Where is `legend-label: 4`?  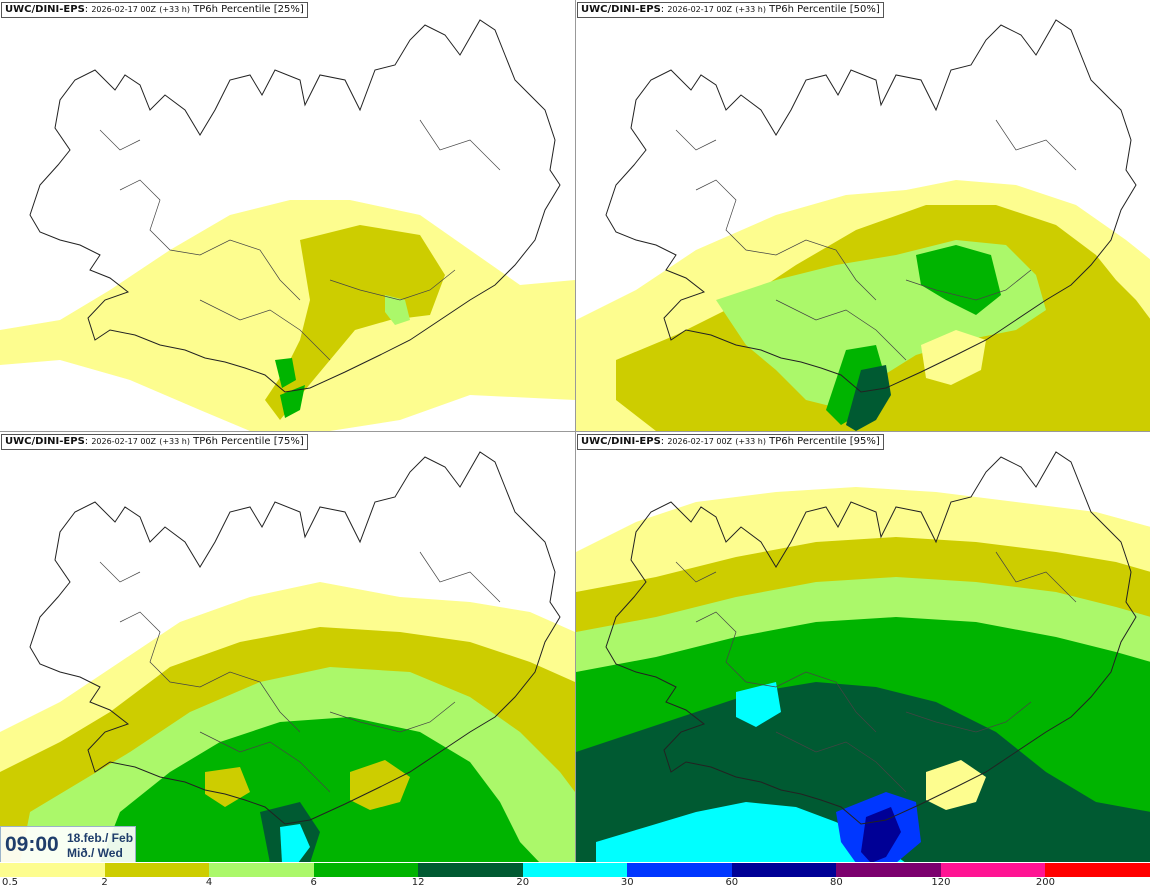
legend-label: 4 is located at coordinates (209, 882).